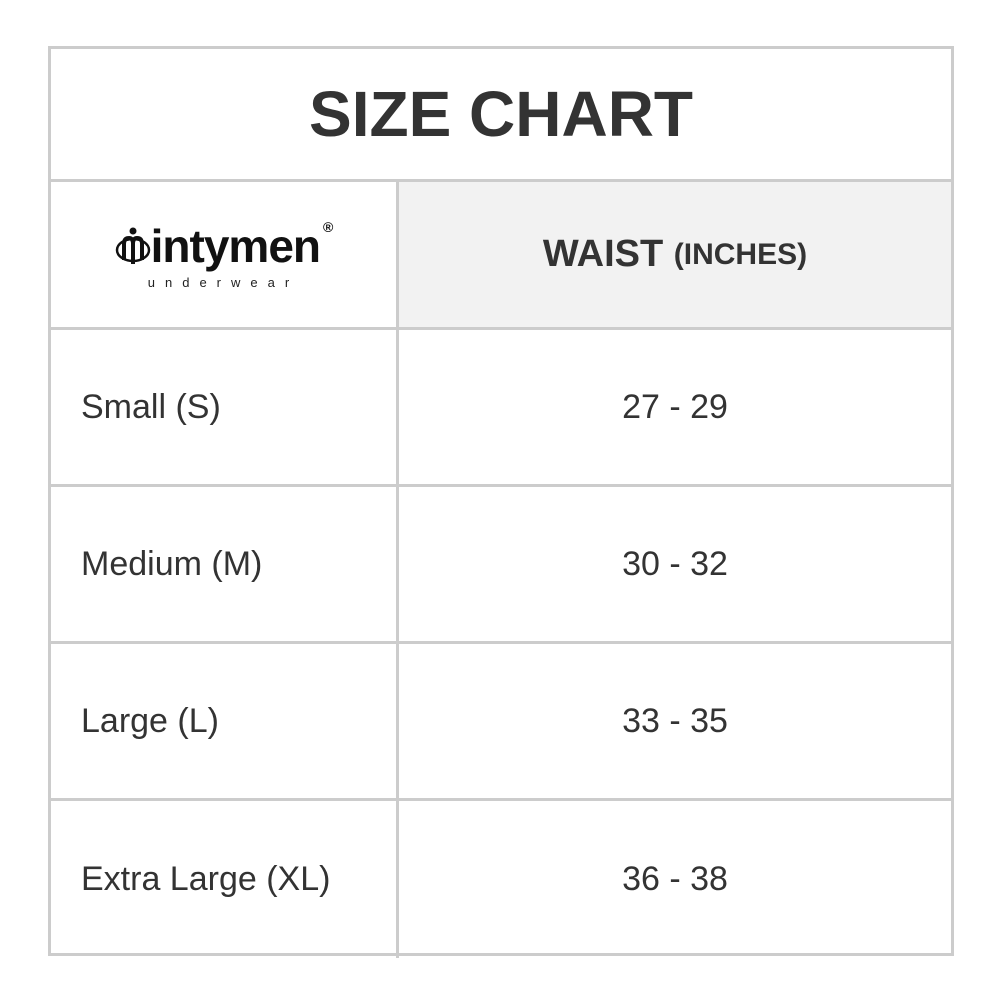 The height and width of the screenshot is (1000, 1000). Describe the element at coordinates (235, 246) in the screenshot. I see `logo-brand-text: intymen` at that location.